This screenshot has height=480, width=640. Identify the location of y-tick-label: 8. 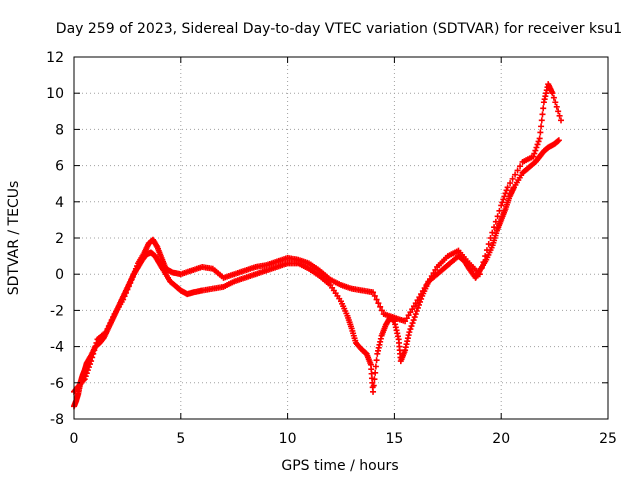
(59, 130).